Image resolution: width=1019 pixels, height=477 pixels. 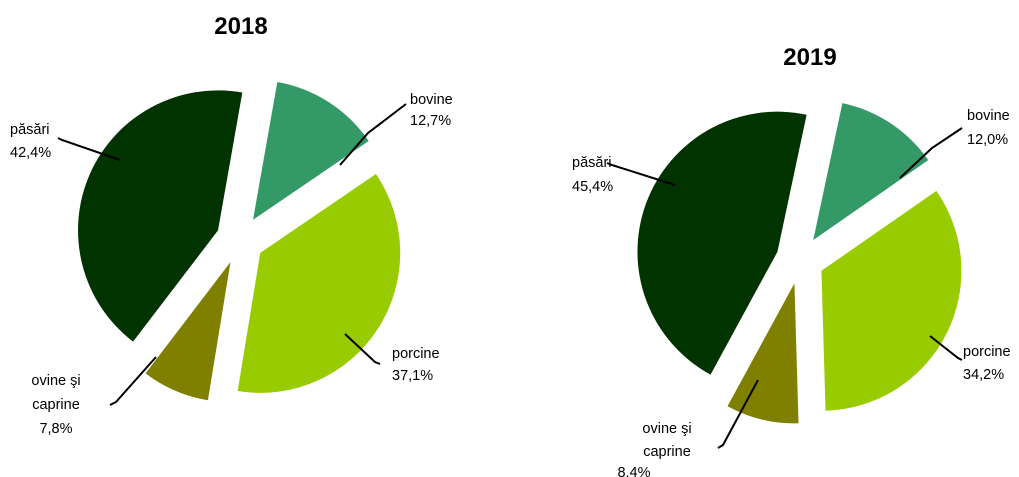 I want to click on slice-value: 12,7%, so click(x=430, y=121).